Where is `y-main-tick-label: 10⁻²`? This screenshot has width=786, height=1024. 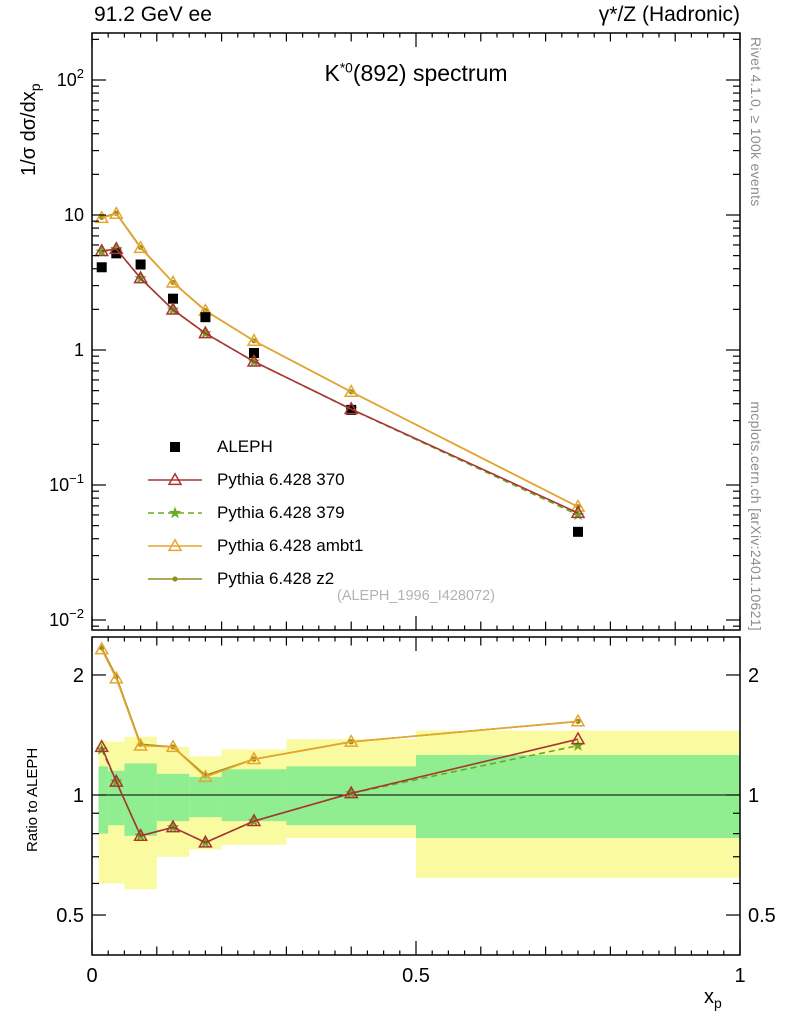
y-main-tick-label: 10⁻² is located at coordinates (66, 618).